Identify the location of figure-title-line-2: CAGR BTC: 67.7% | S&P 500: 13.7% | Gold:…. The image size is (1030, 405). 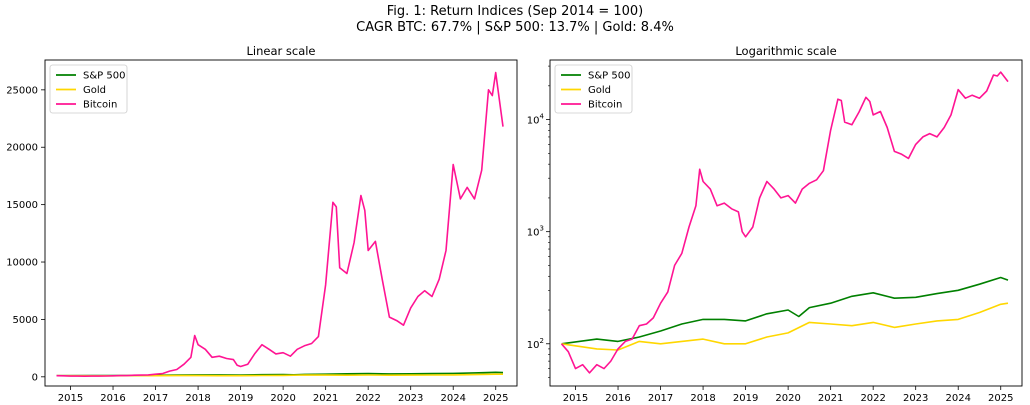
(515, 27).